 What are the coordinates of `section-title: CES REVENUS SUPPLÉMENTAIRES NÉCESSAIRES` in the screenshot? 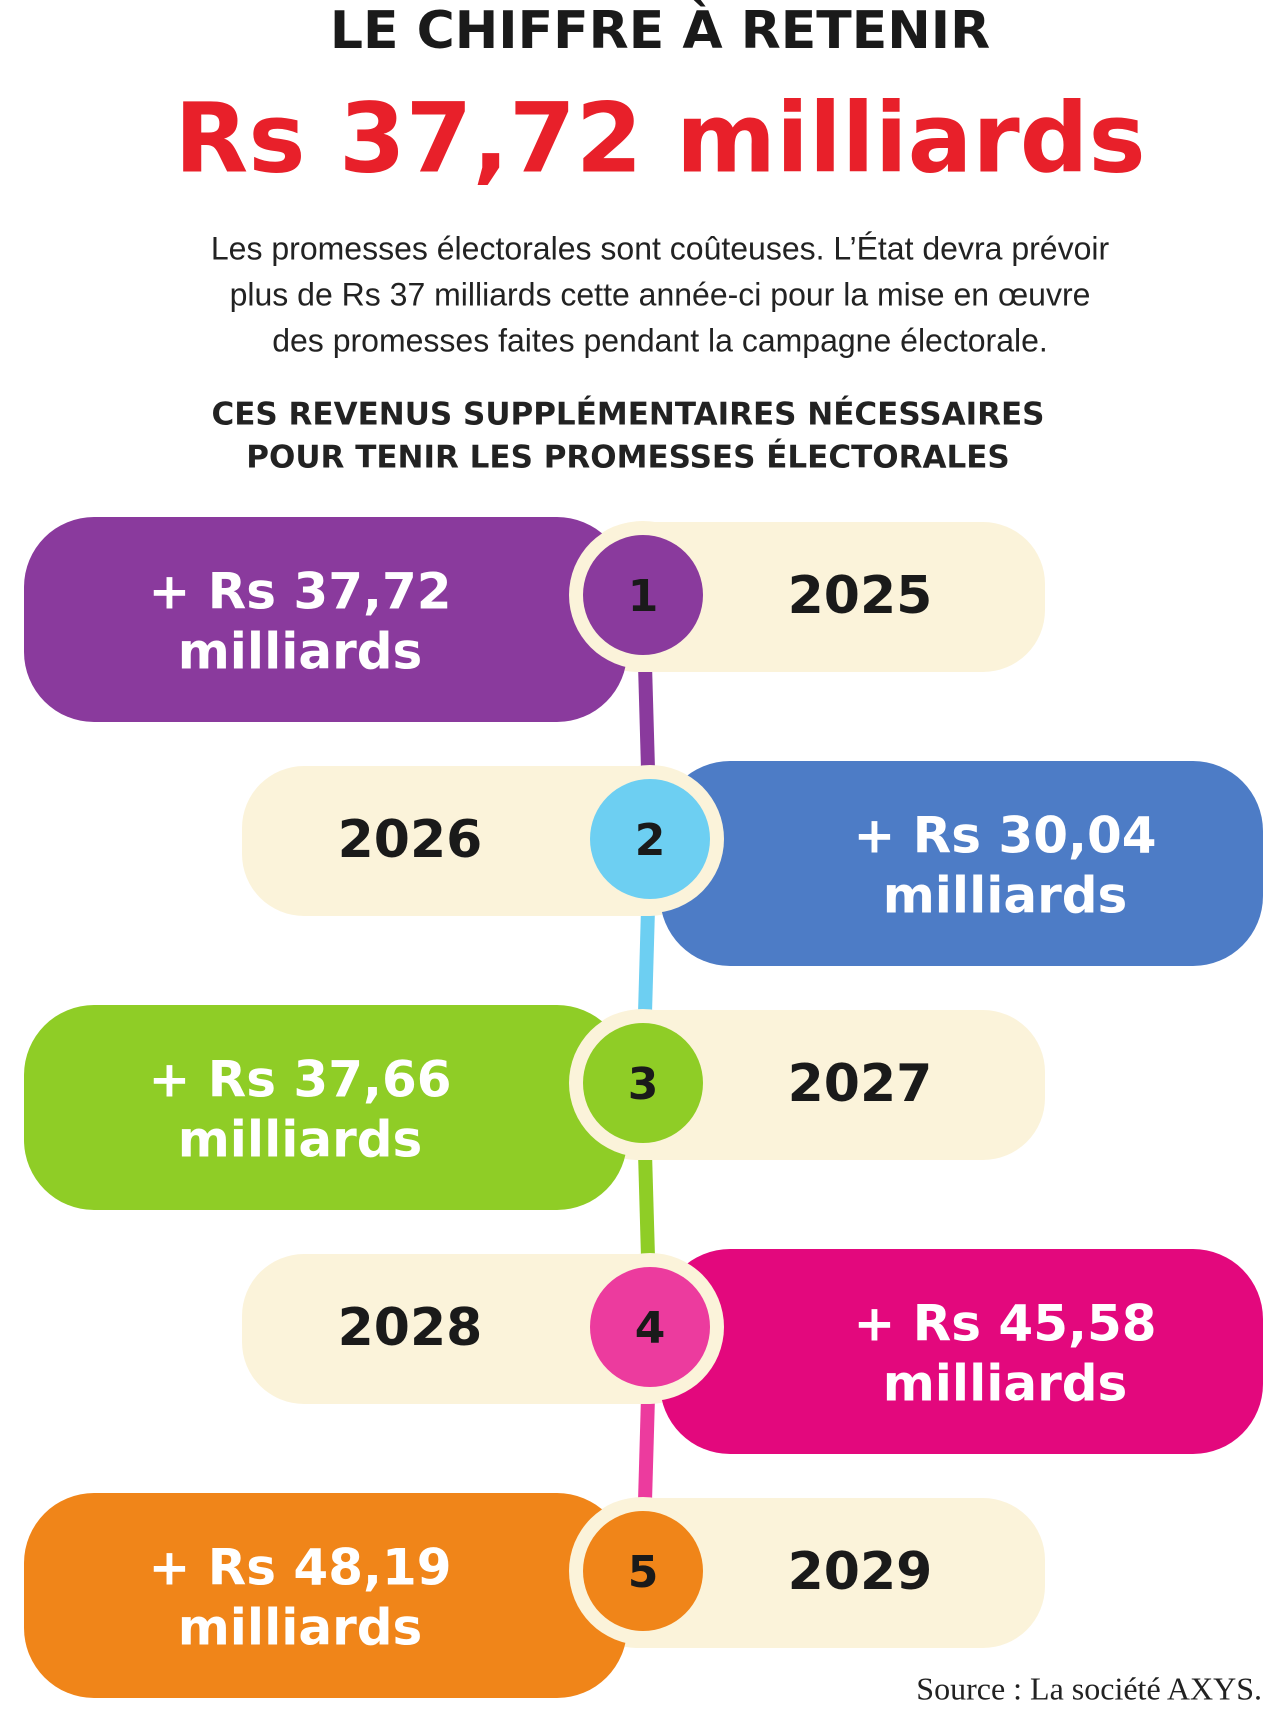 It's located at (628, 415).